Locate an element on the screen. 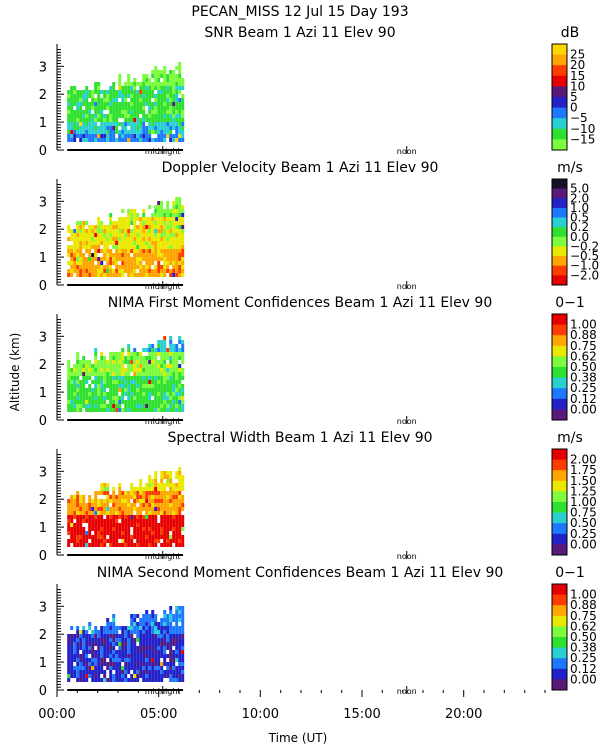 This screenshot has height=750, width=600. colorbar-label: 0.25 is located at coordinates (583, 534).